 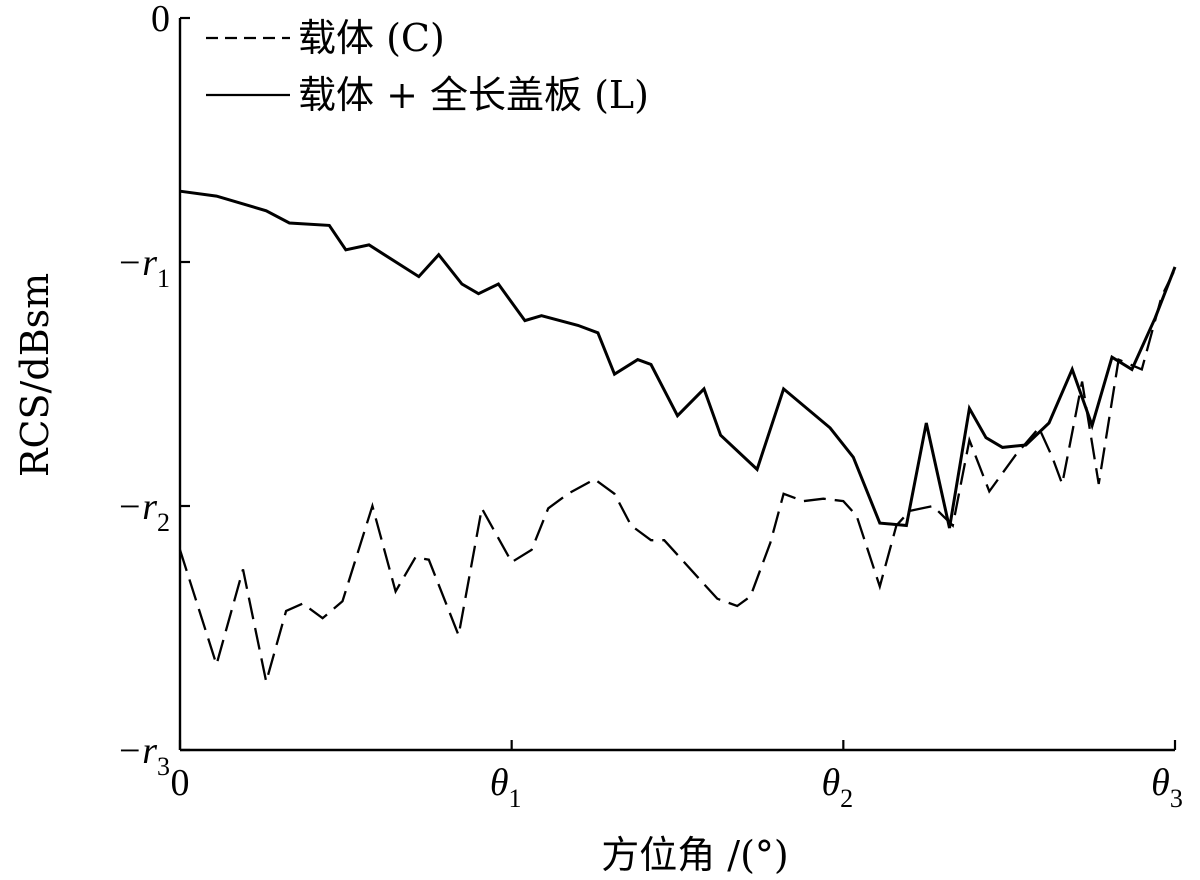 What do you see at coordinates (427, 66) in the screenshot?
I see `legend: 载体 (C) 载体 + 全长盖板 (L)` at bounding box center [427, 66].